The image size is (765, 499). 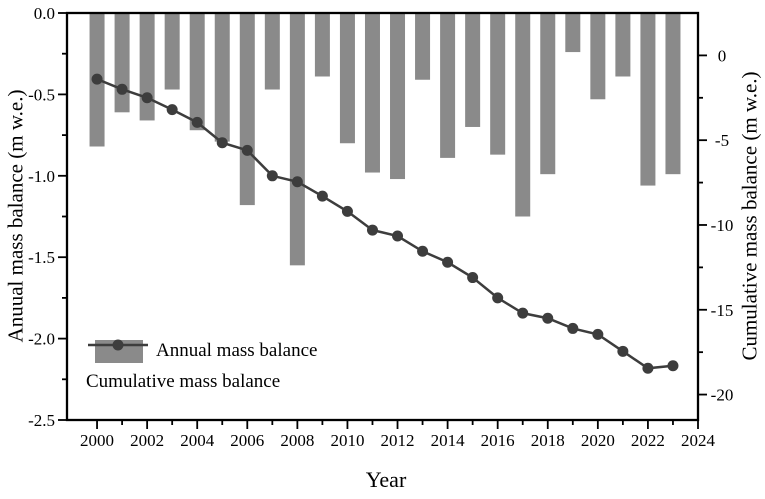 What do you see at coordinates (598, 440) in the screenshot?
I see `x-tick-label: 2020` at bounding box center [598, 440].